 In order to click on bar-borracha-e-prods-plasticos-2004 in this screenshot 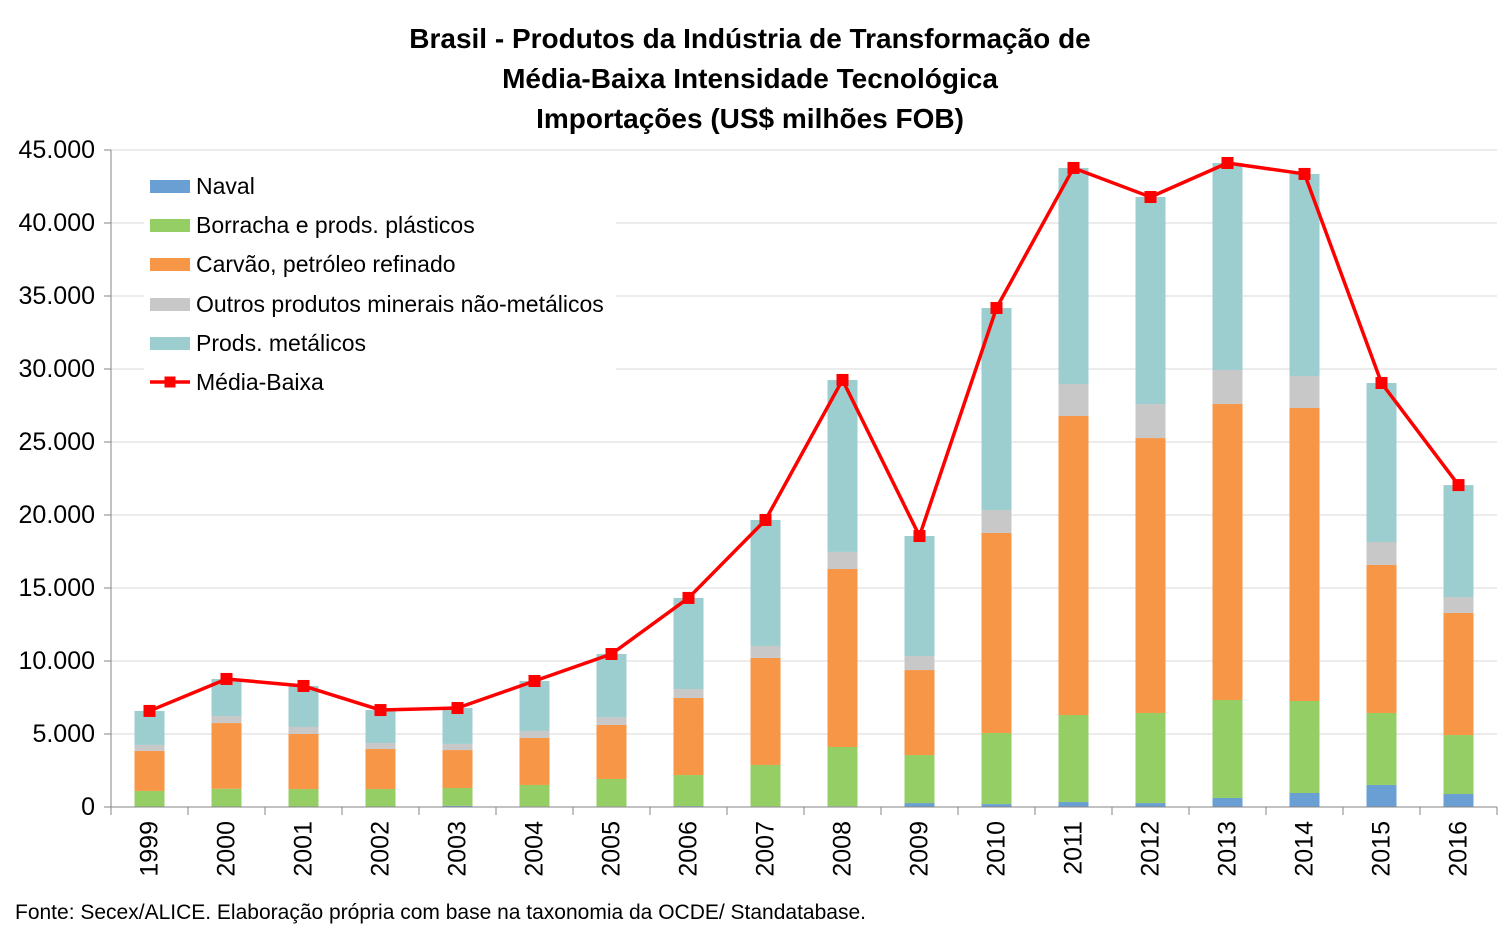, I will do `click(534, 795)`.